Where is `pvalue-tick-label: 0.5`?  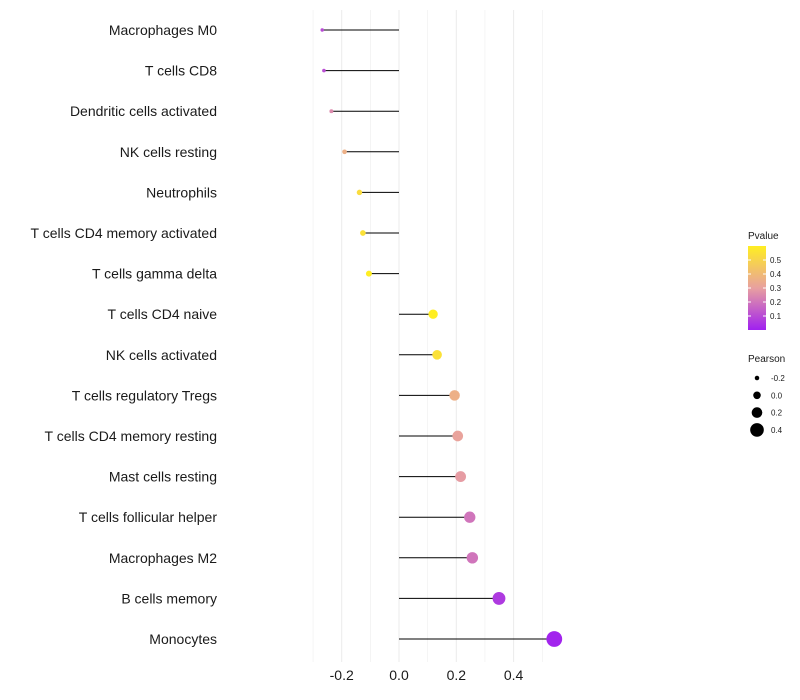 pvalue-tick-label: 0.5 is located at coordinates (776, 260).